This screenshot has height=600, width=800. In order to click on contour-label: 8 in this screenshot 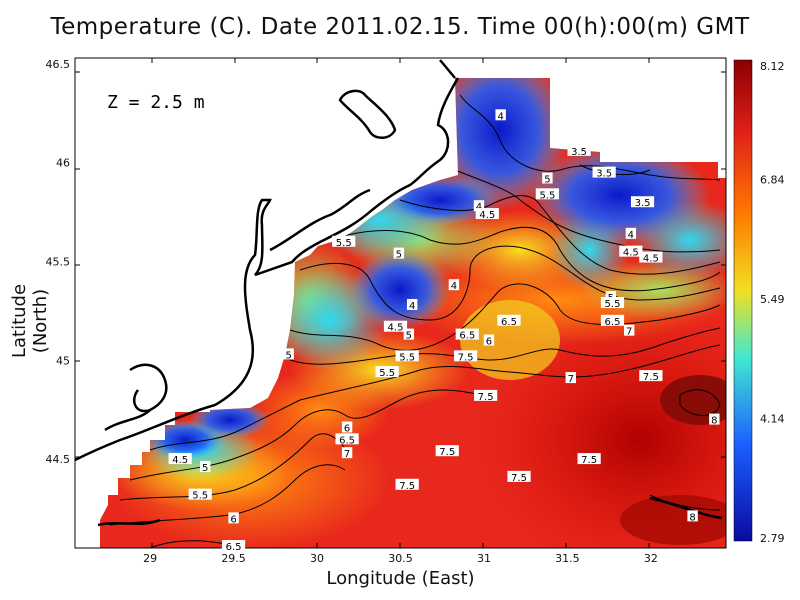, I will do `click(692, 517)`.